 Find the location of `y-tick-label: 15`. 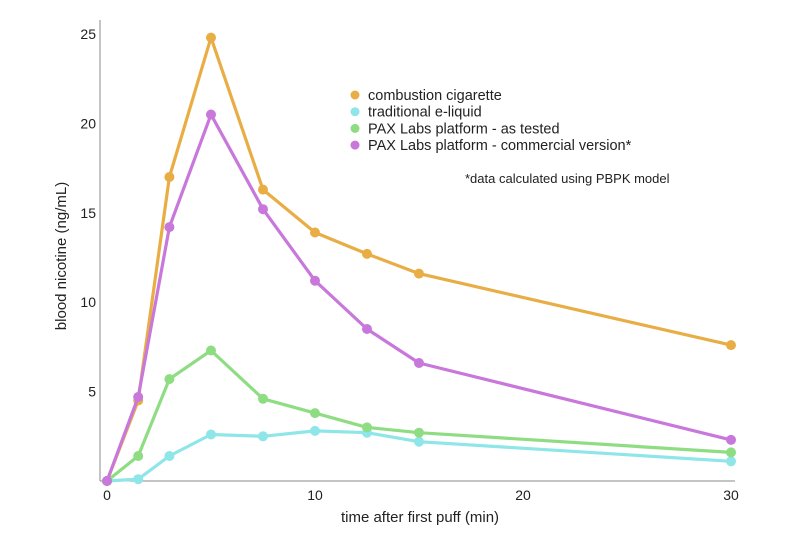

y-tick-label: 15 is located at coordinates (88, 213).